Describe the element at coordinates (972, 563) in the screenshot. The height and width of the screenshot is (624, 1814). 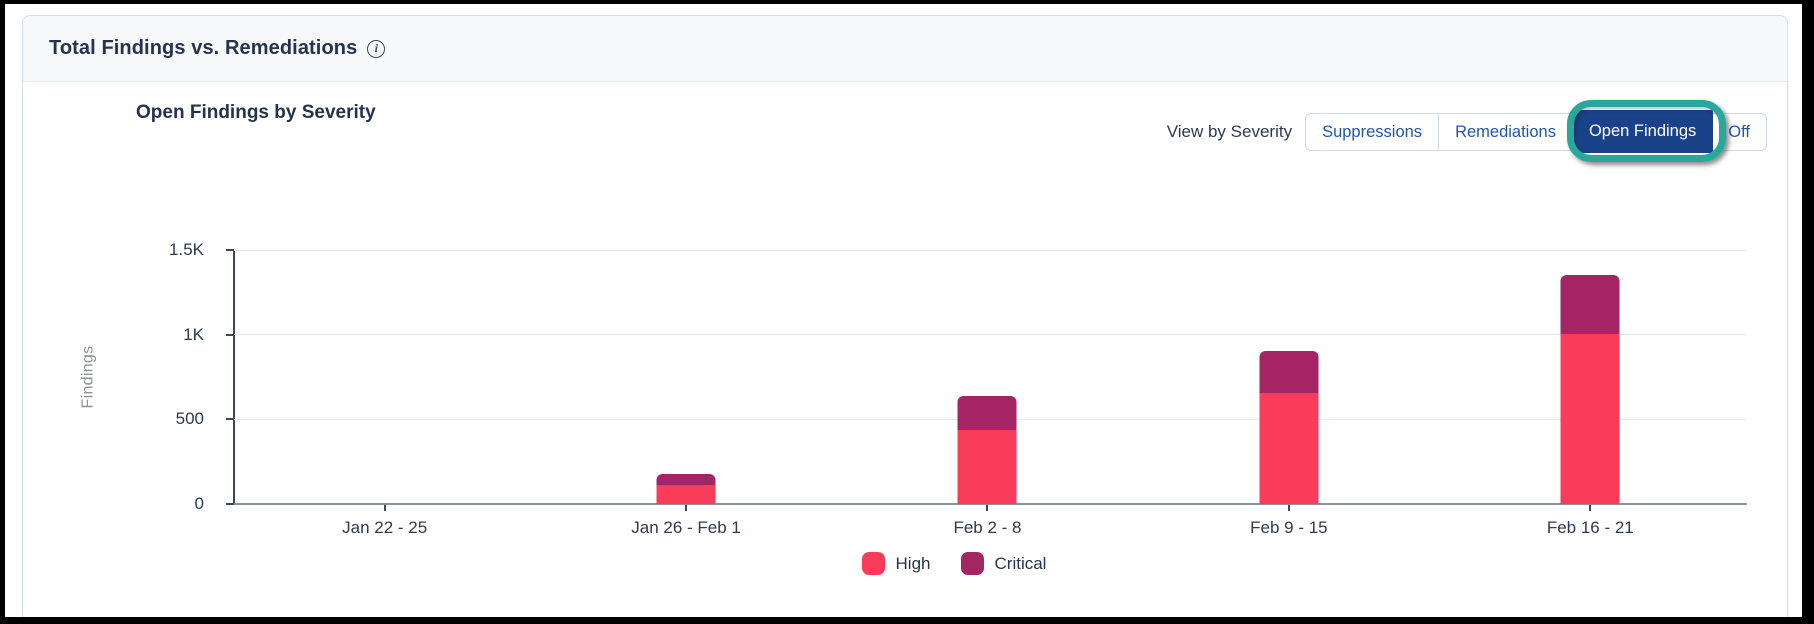
I see `legend-swatch-critical` at that location.